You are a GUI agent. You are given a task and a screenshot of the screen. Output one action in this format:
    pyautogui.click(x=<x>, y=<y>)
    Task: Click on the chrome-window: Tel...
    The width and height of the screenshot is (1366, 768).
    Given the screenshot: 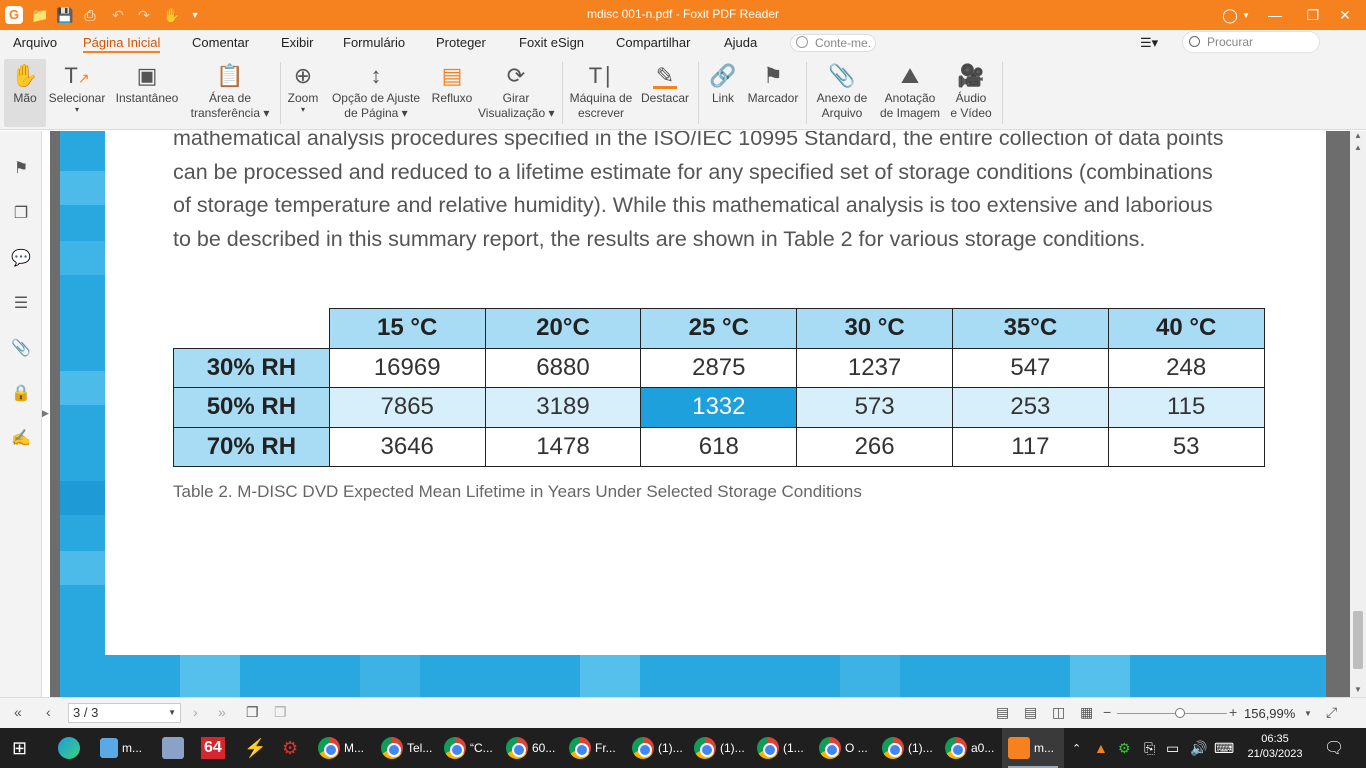 What is the action you would take?
    pyautogui.click(x=406, y=748)
    